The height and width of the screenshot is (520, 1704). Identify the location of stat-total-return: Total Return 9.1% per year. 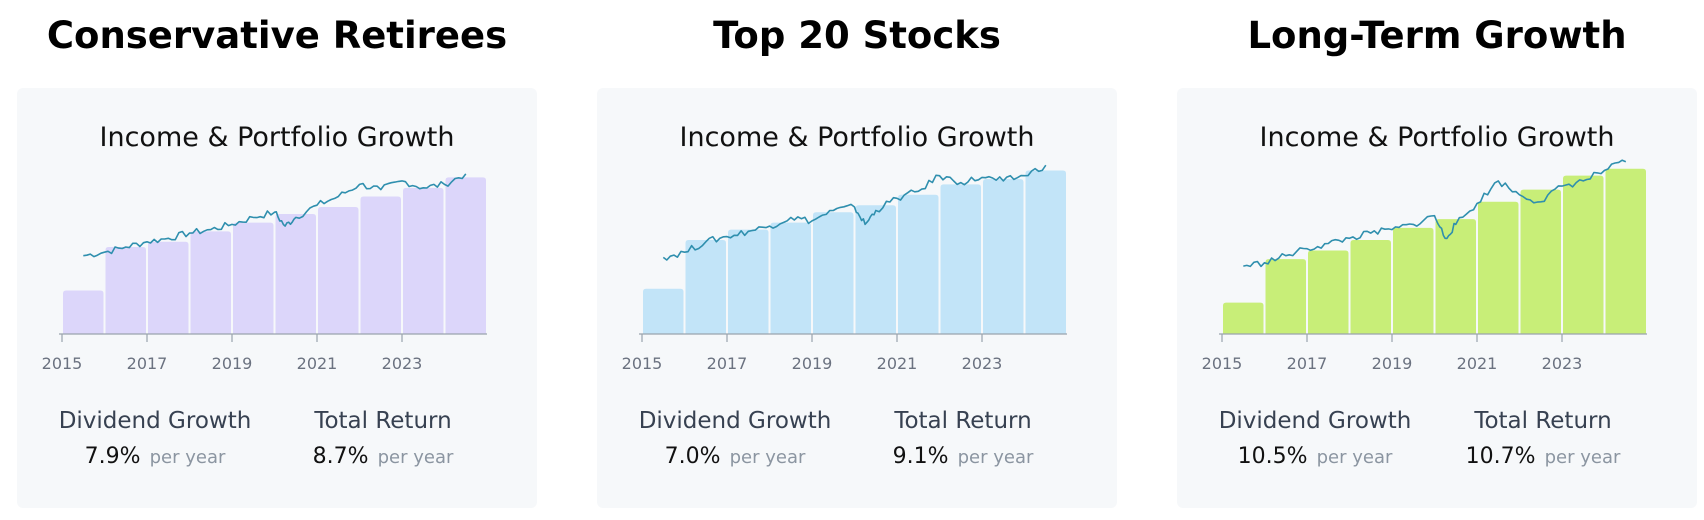
(963, 438).